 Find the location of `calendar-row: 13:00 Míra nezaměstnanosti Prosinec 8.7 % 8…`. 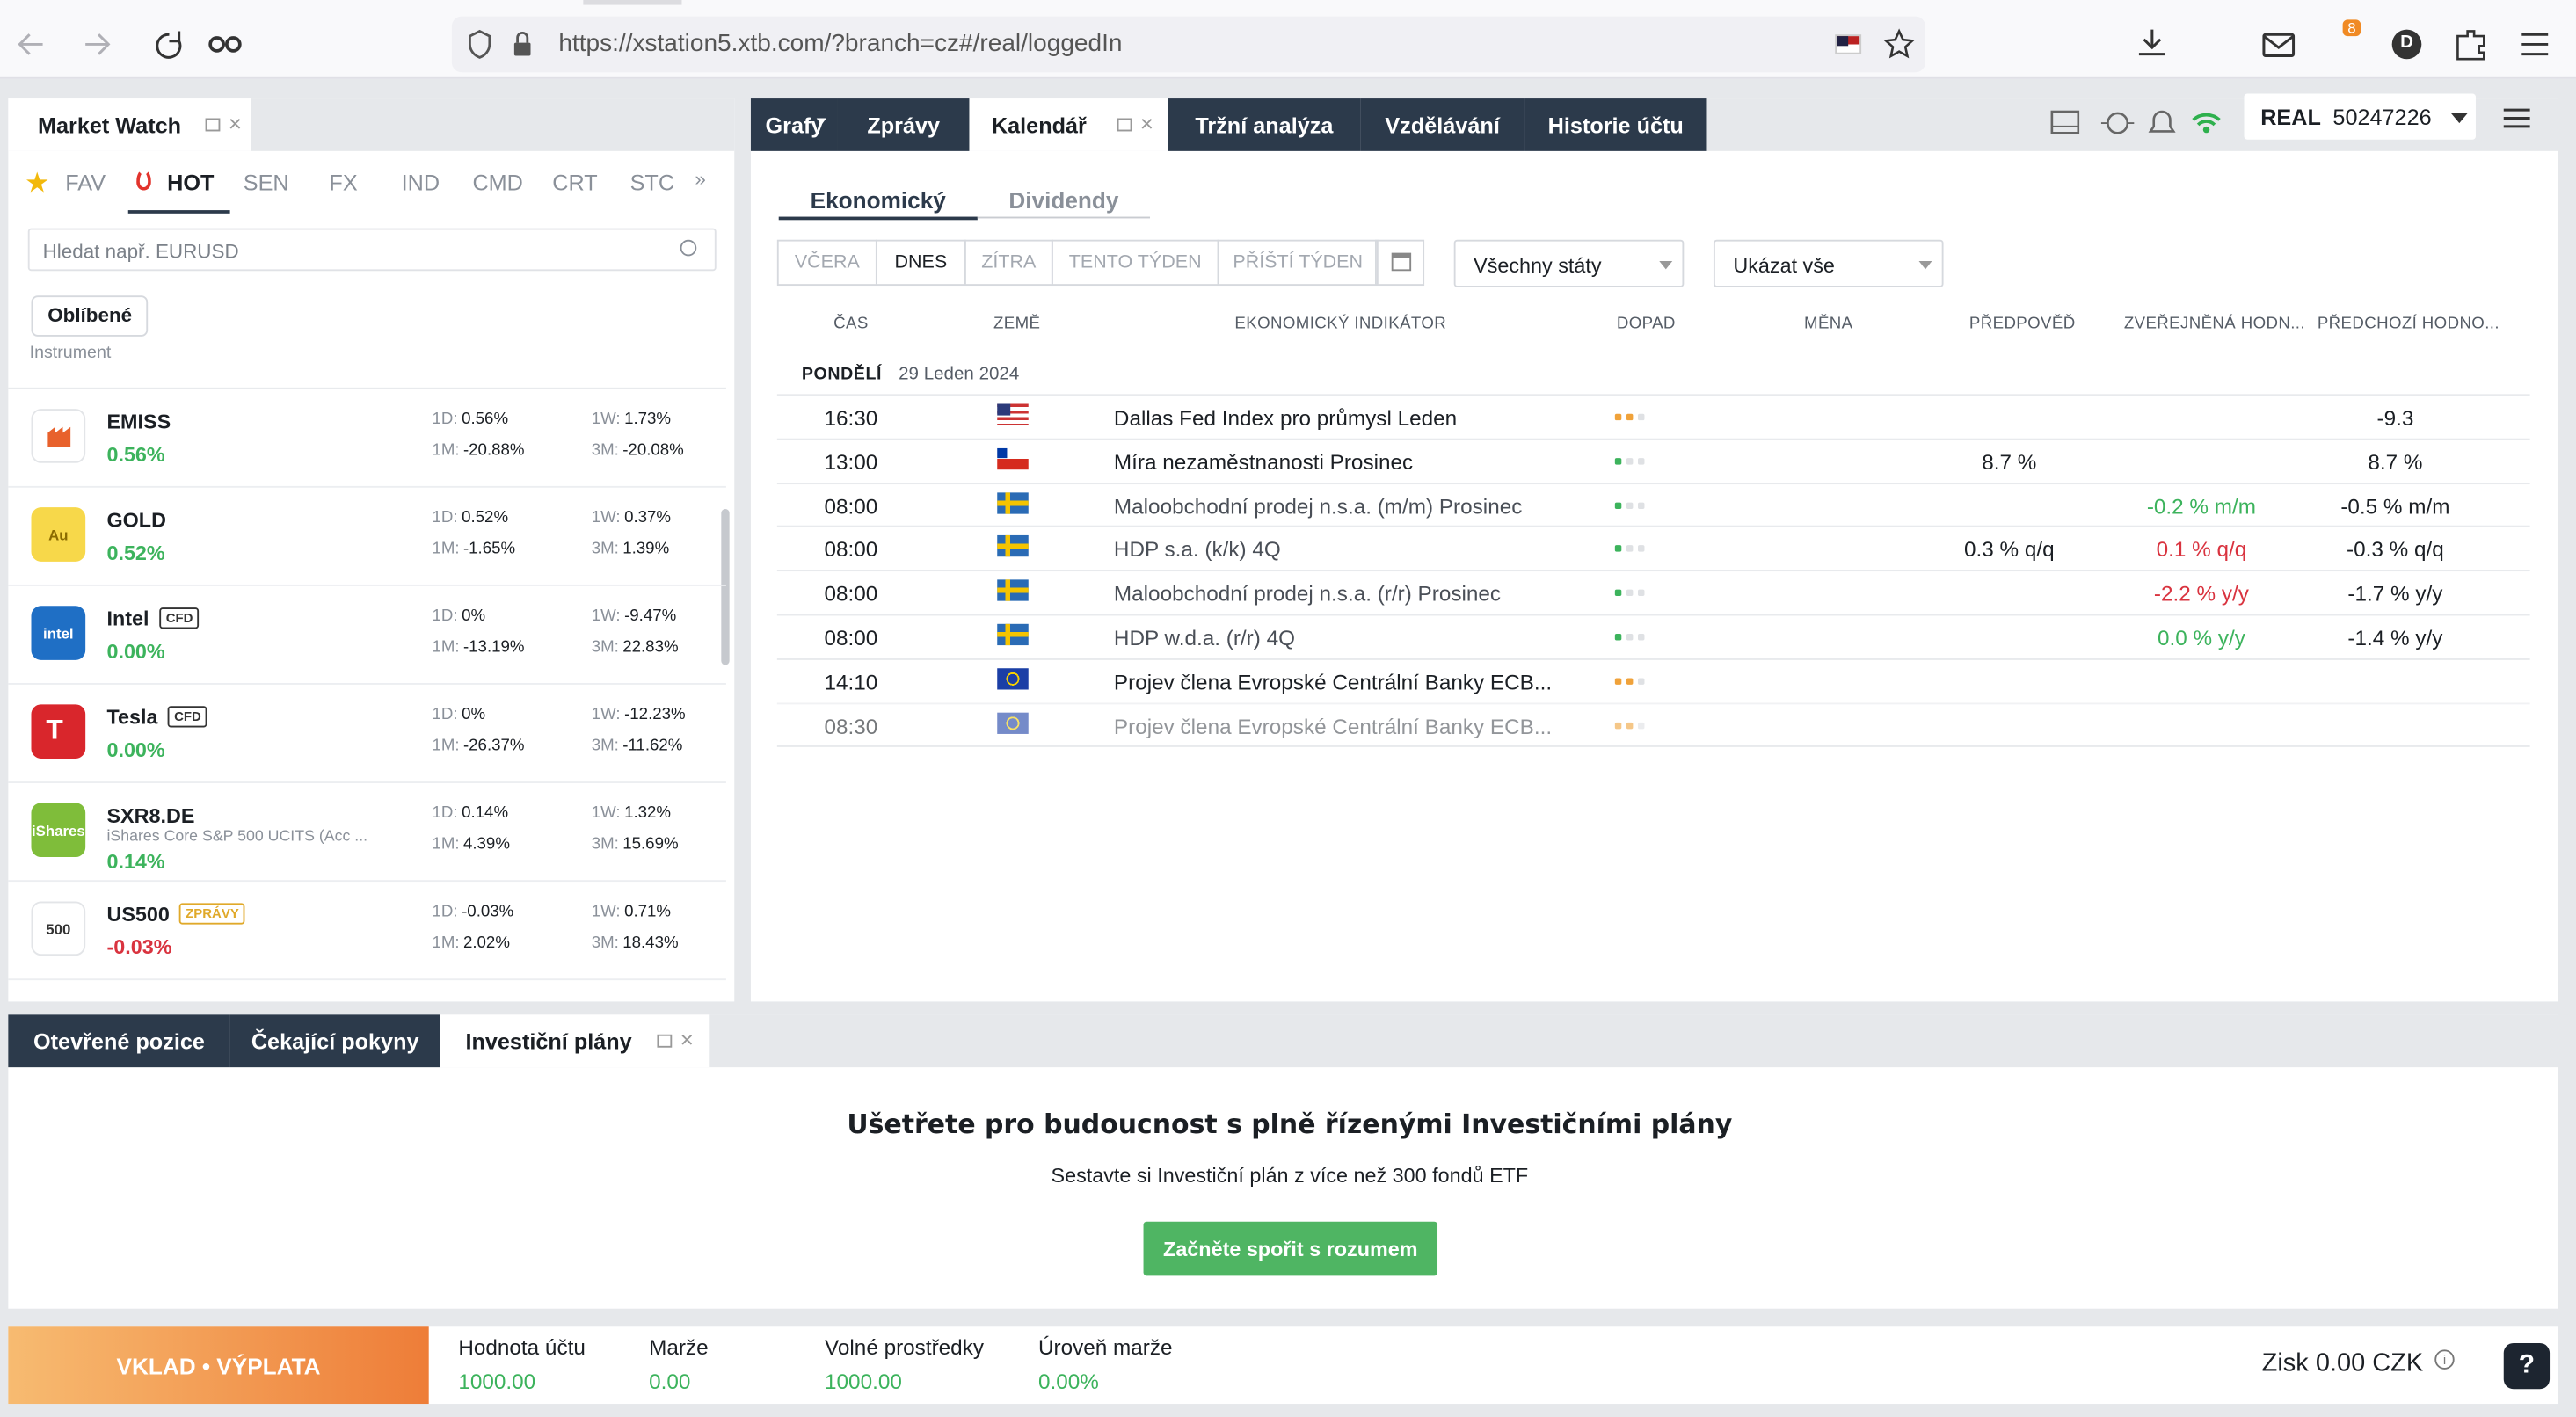

calendar-row: 13:00 Míra nezaměstnanosti Prosinec 8.7 % 8… is located at coordinates (1653, 460).